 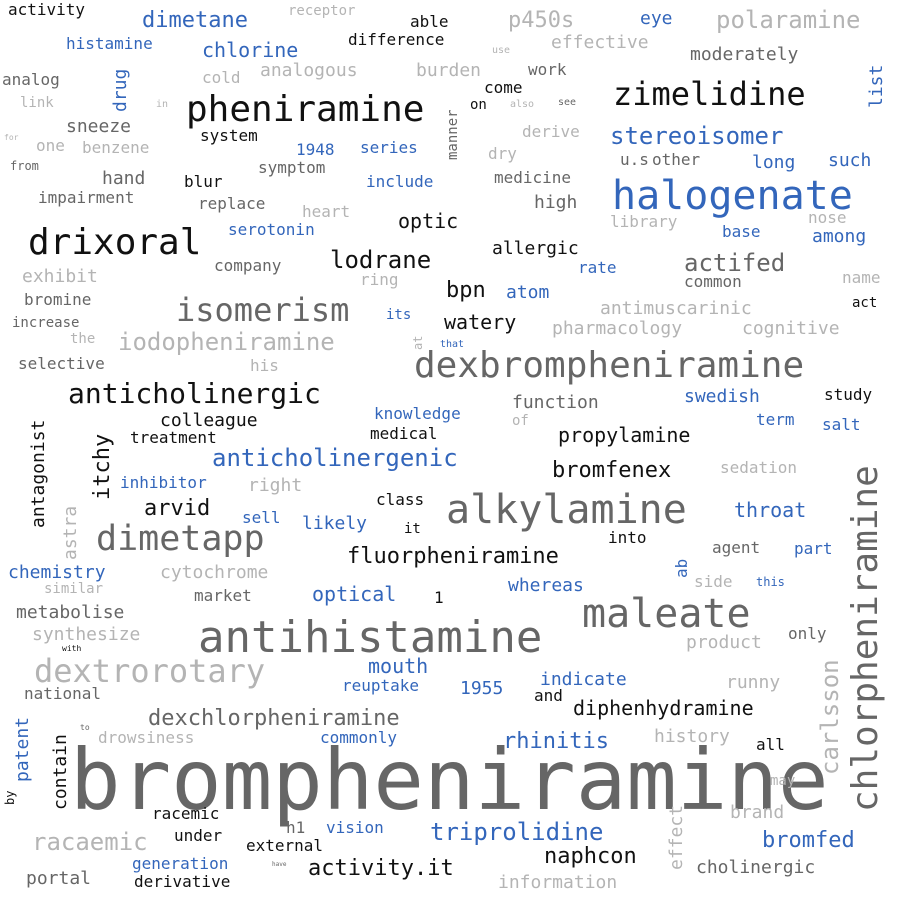 I want to click on word-carlsson: carlsson, so click(x=830, y=717).